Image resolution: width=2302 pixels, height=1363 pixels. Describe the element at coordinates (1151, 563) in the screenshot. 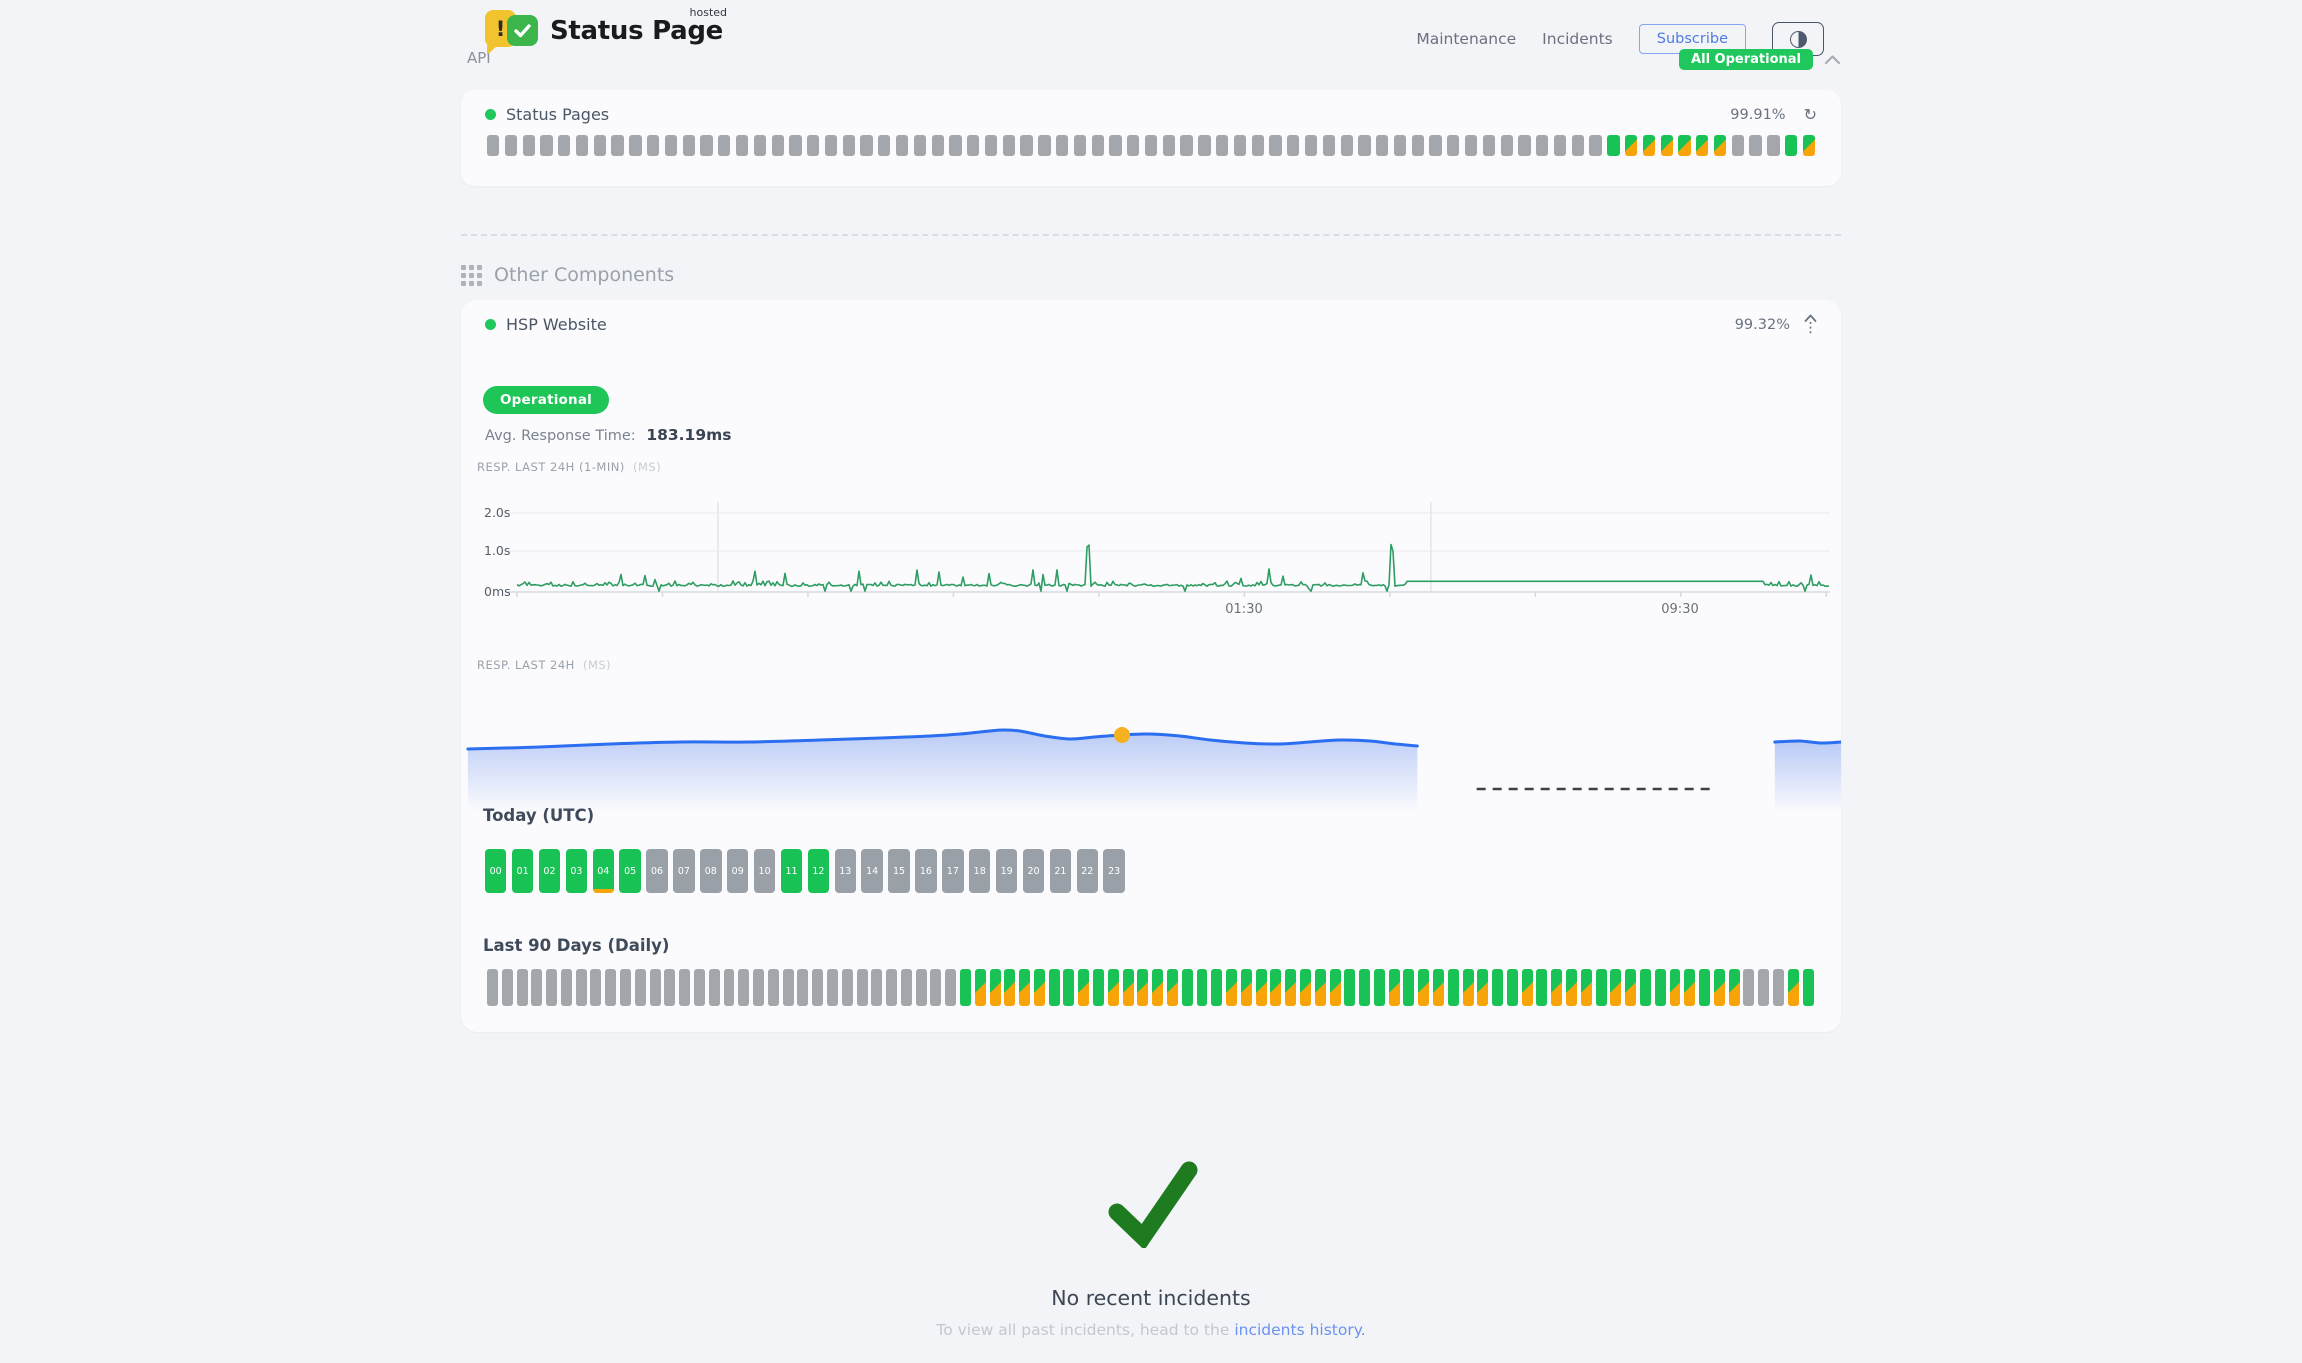

I see `resp-1min-chart` at that location.